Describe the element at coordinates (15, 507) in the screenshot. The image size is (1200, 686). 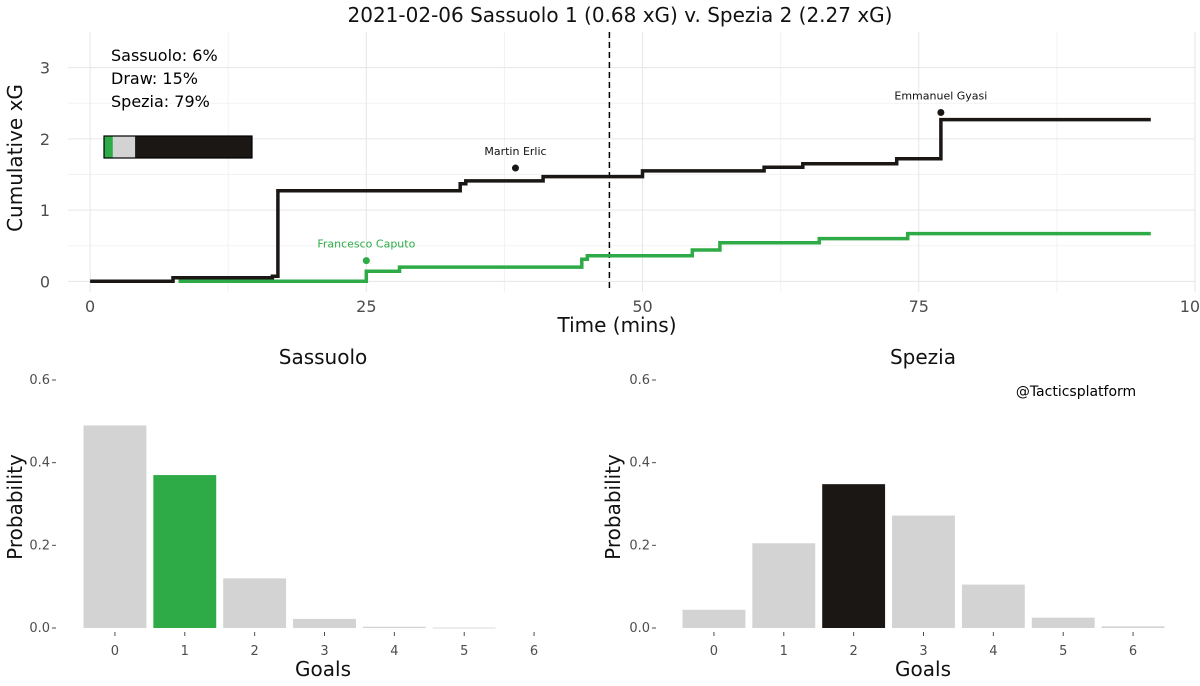
I see `home-histogram-y-title: Probability` at that location.